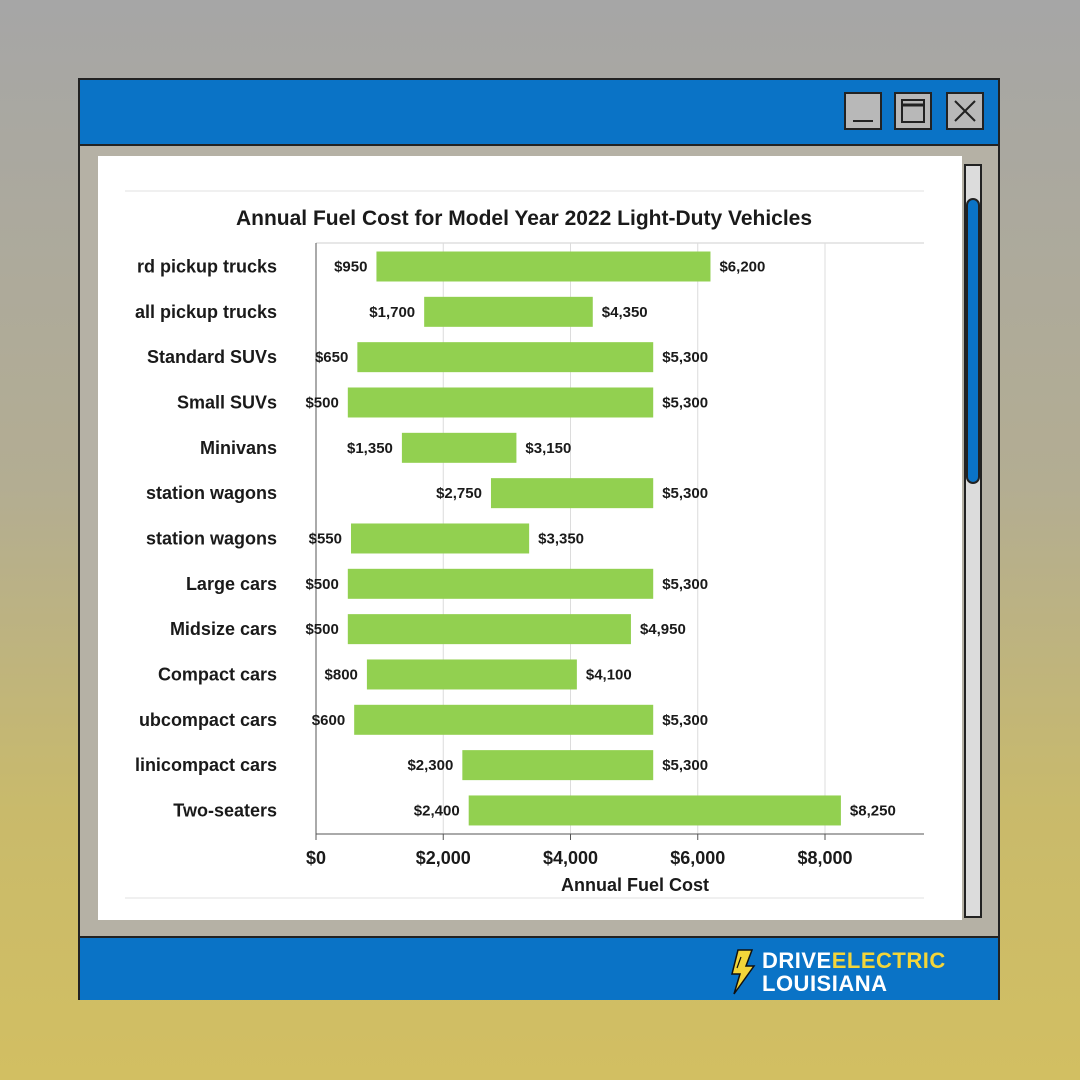 The height and width of the screenshot is (1080, 1080). I want to click on x-tick-label: $6,000, so click(697, 858).